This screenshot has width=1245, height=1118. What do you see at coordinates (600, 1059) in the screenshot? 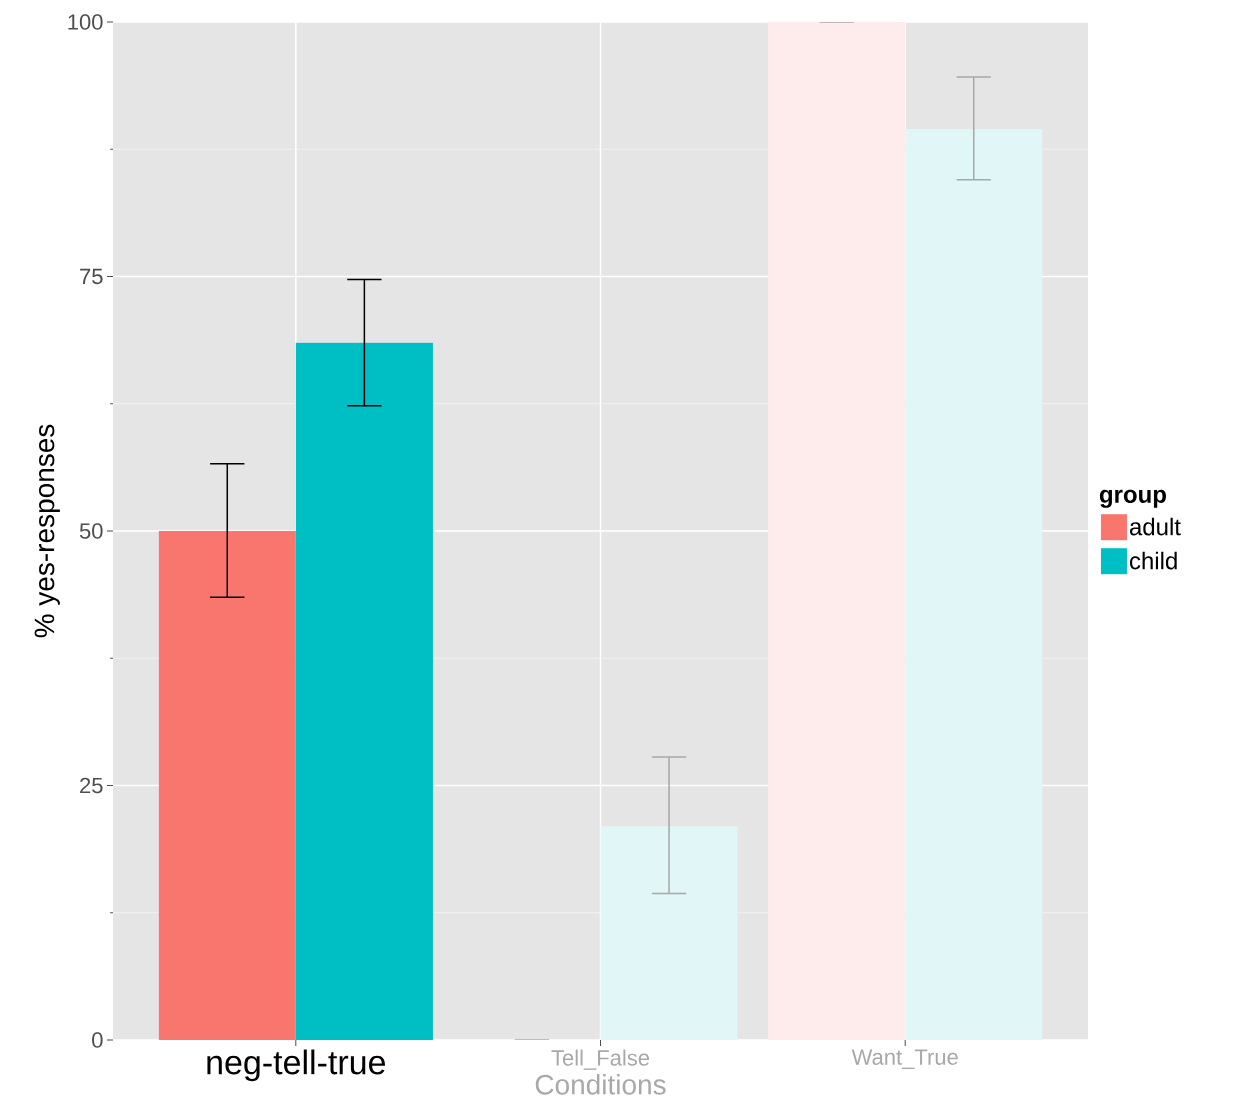
I see `x-tick-label: Tell_False` at bounding box center [600, 1059].